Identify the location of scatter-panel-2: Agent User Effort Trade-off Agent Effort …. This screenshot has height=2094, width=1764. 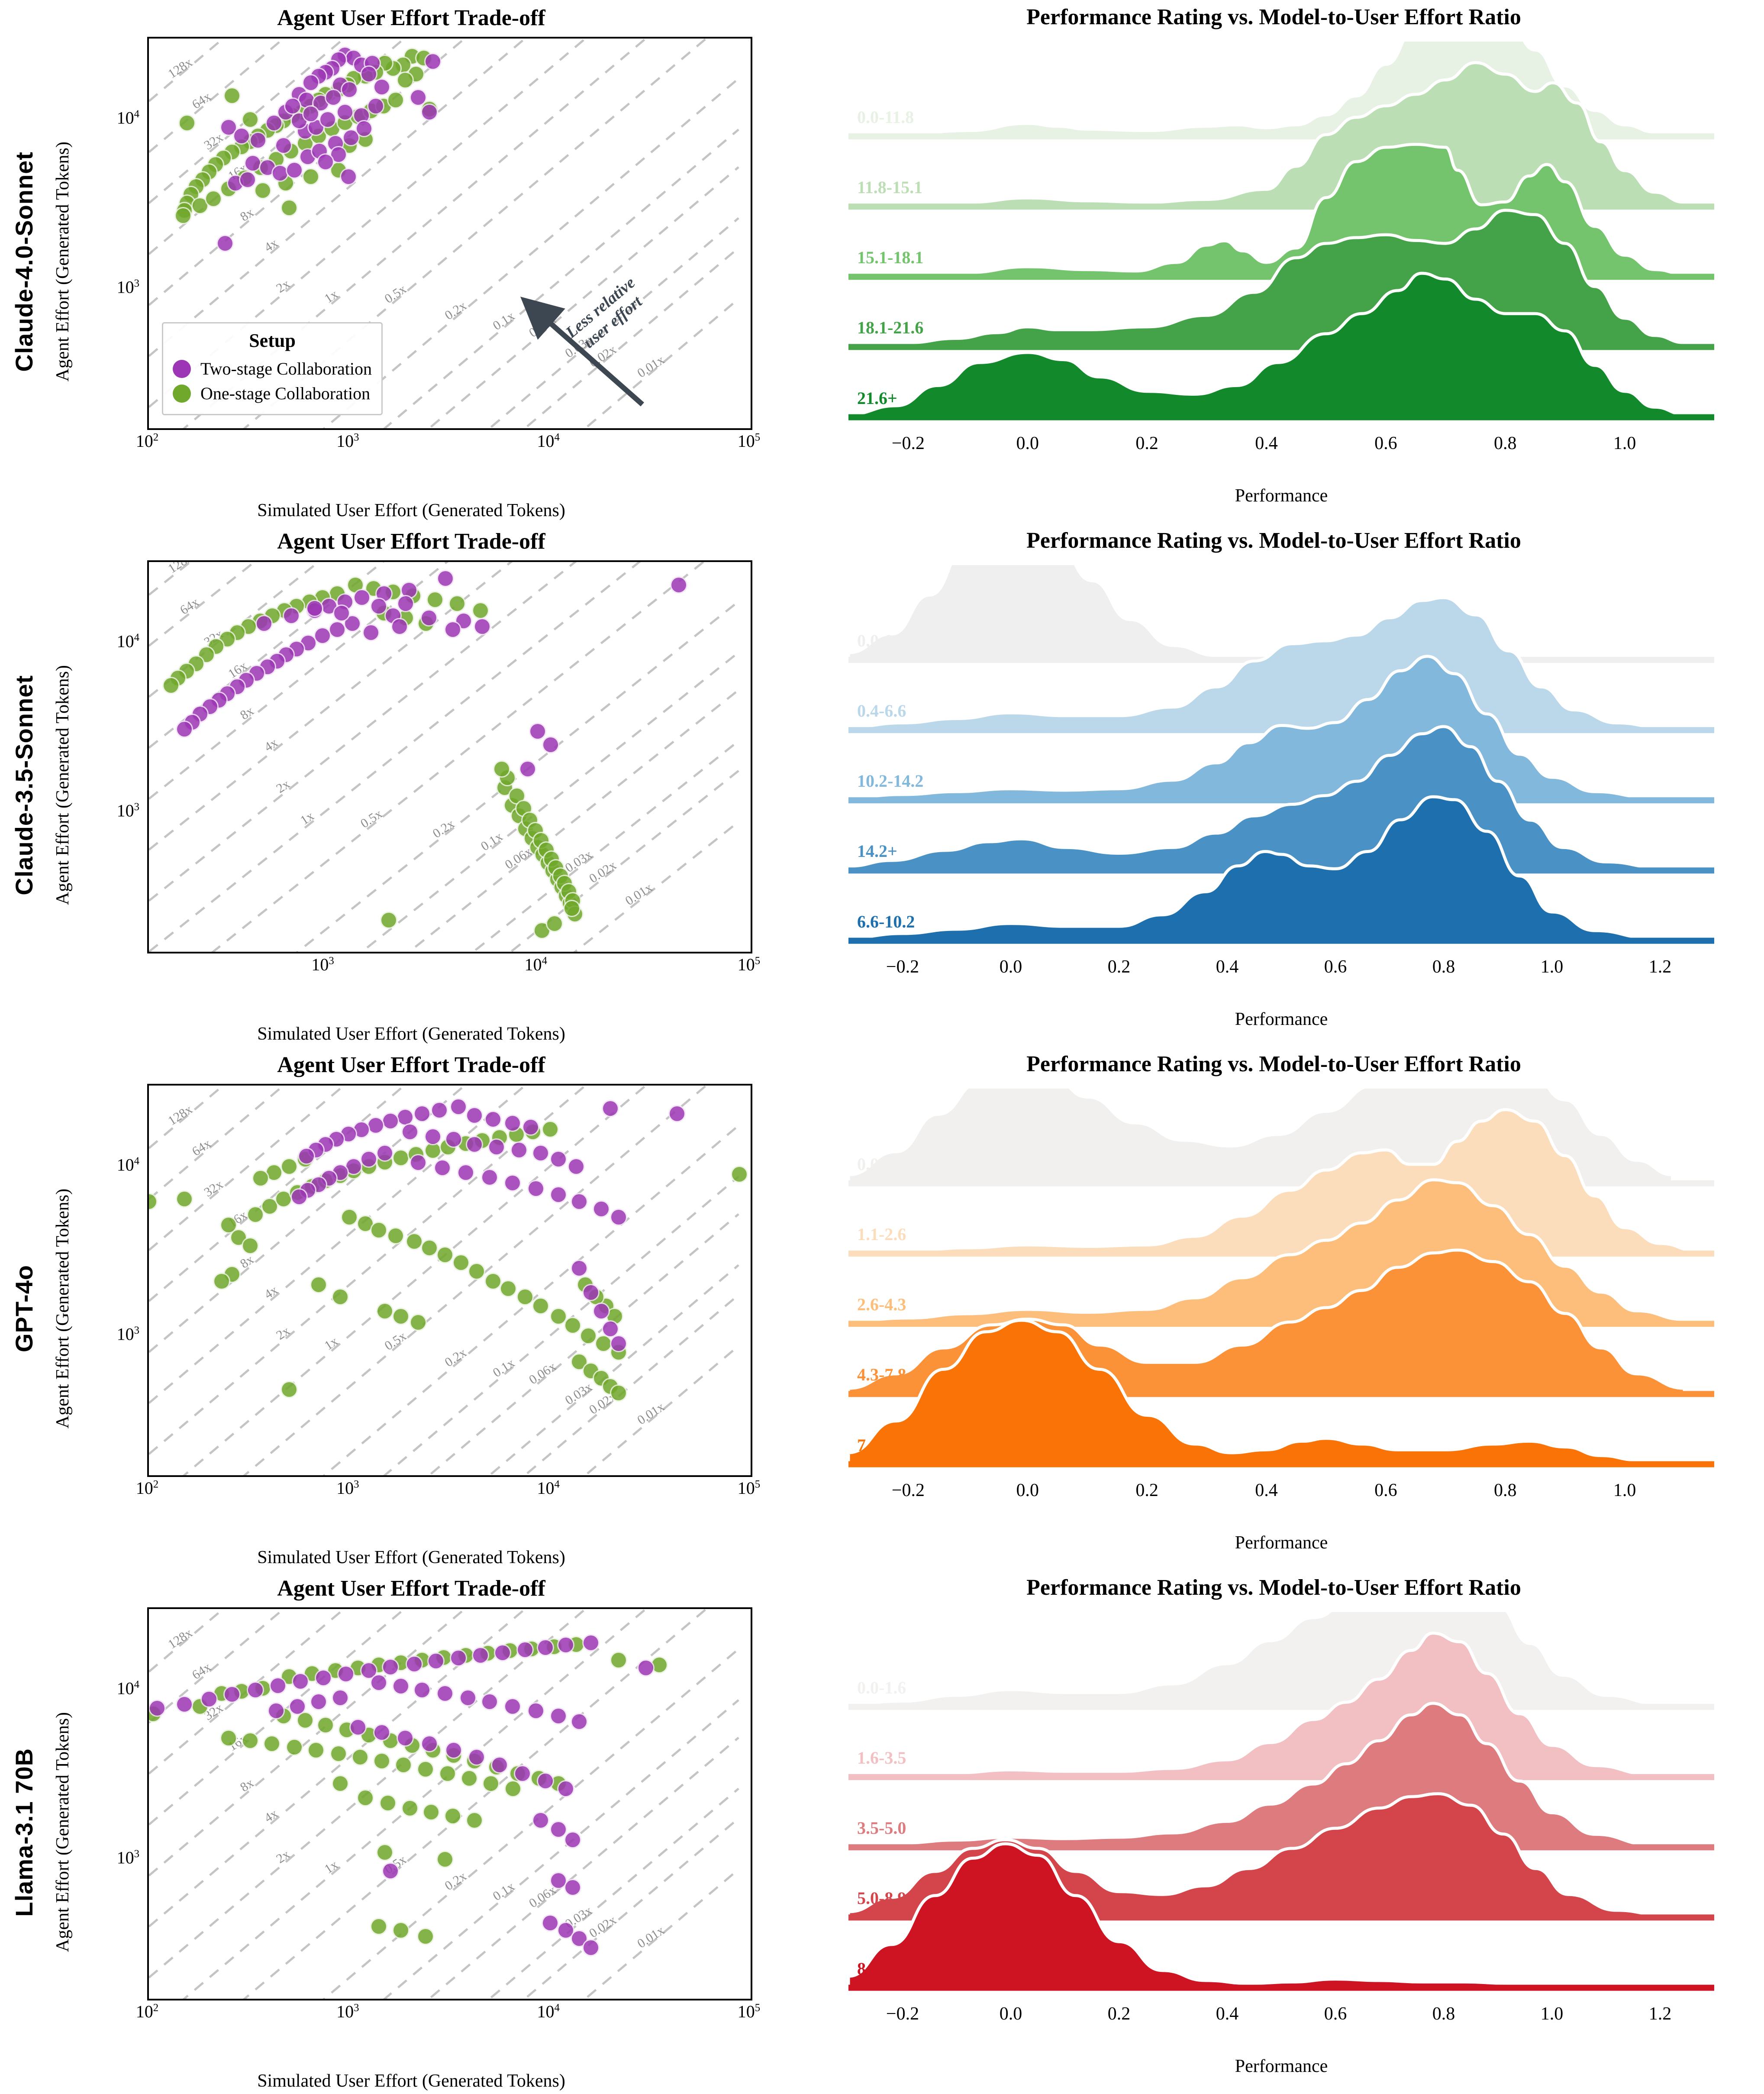
(411, 785).